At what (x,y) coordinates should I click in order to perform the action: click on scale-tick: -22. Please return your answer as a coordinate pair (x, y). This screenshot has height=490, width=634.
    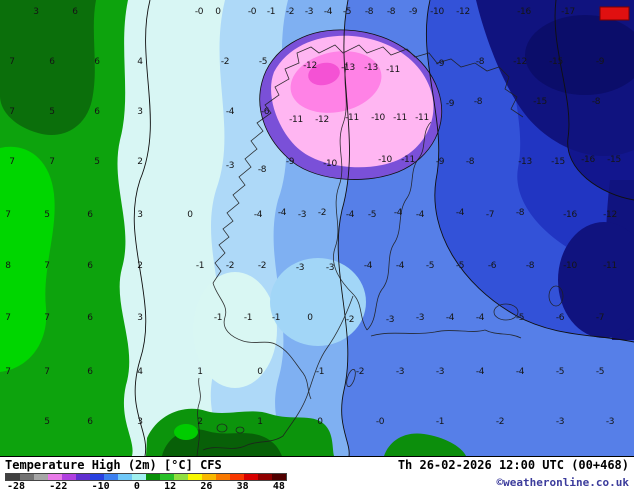
    Looking at the image, I should click on (58, 485).